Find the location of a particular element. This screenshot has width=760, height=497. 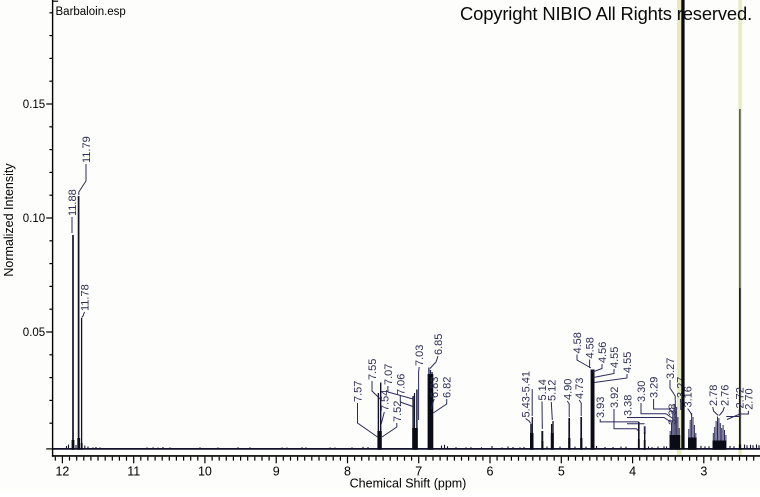

svg-text: 3.93 is located at coordinates (601, 407).